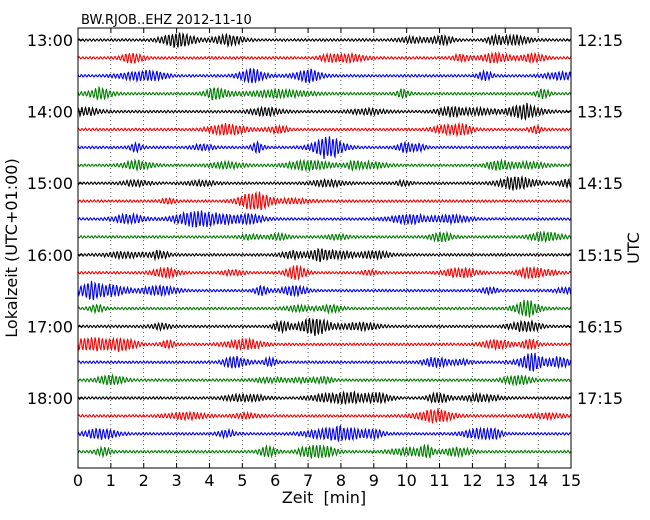  What do you see at coordinates (324, 497) in the screenshot?
I see `x-axis-label: Zeit [min]` at bounding box center [324, 497].